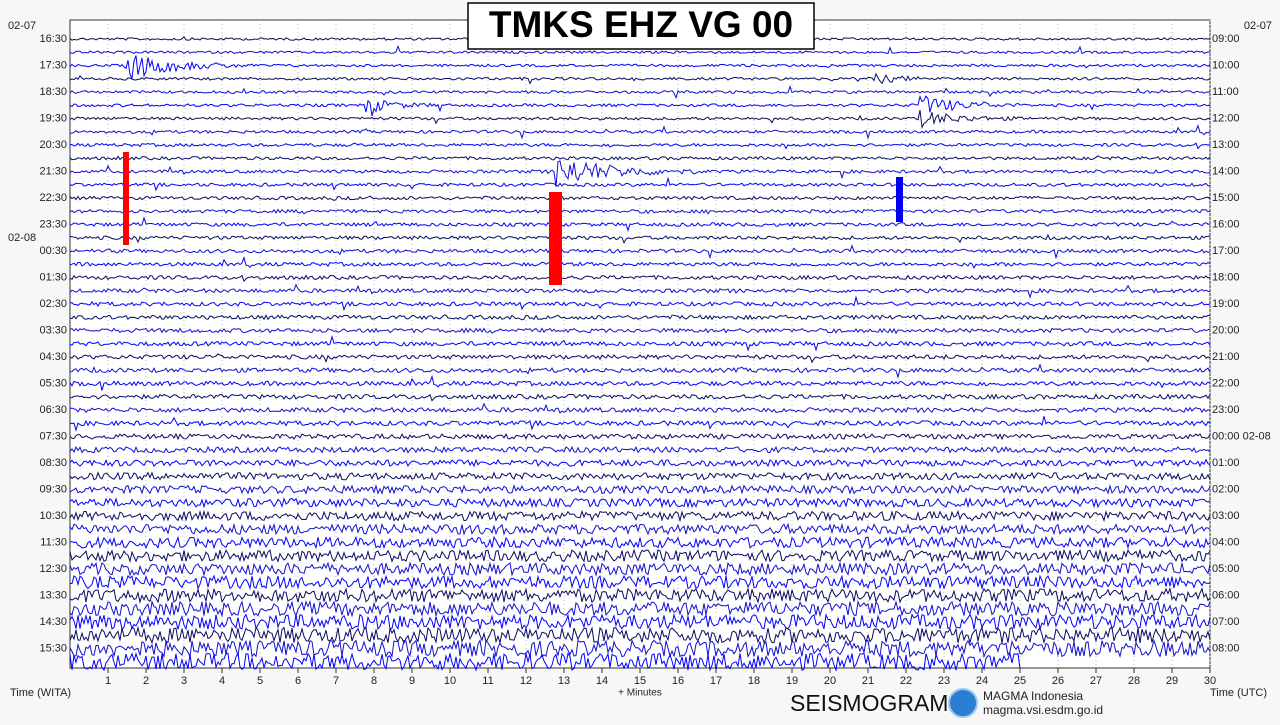  What do you see at coordinates (1226, 516) in the screenshot?
I see `right-time-label: 03:00` at bounding box center [1226, 516].